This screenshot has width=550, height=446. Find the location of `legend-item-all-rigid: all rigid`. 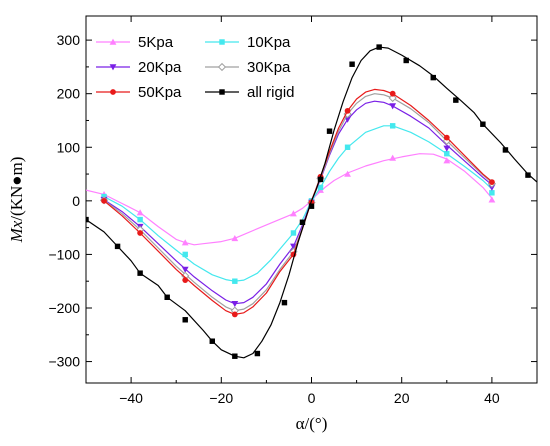

legend-item-all-rigid: all rigid is located at coordinates (250, 92).